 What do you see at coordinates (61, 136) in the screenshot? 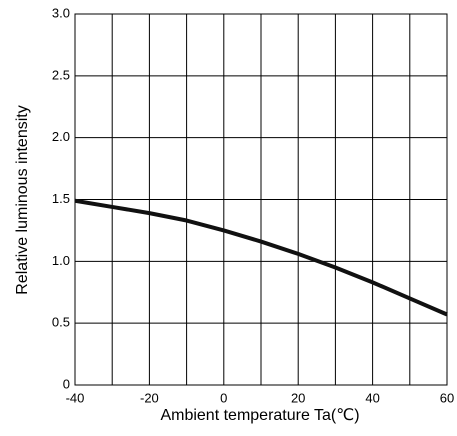
I see `y-tick-label: 2.0` at bounding box center [61, 136].